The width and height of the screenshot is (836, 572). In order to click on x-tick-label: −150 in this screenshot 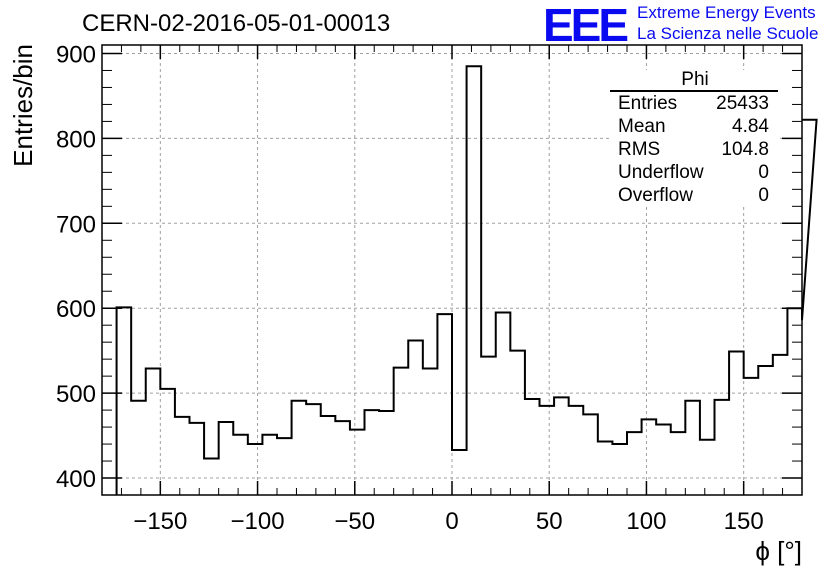, I will do `click(160, 521)`.